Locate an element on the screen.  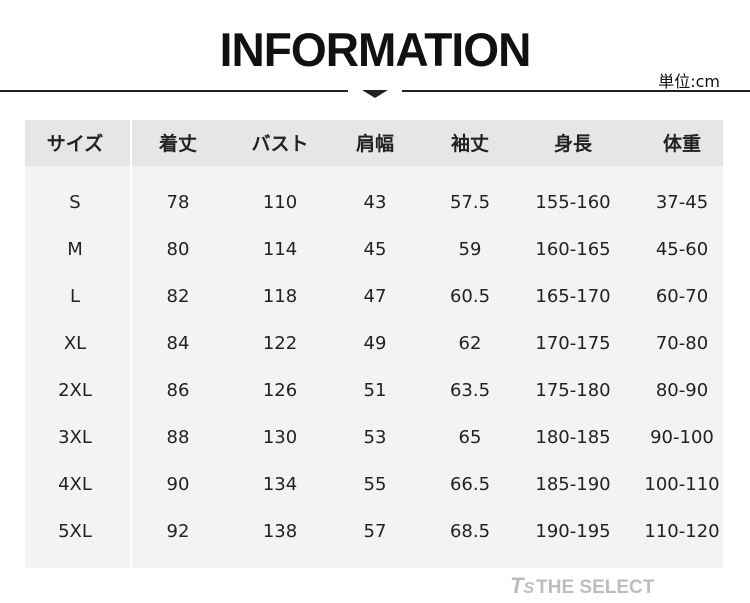
table-cell: 90 is located at coordinates (178, 484).